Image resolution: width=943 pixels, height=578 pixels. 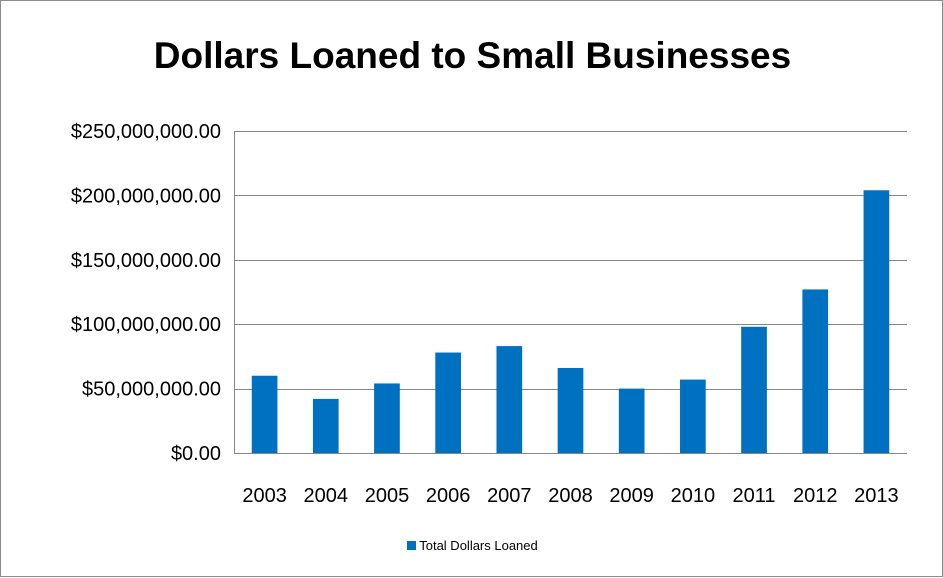 I want to click on legend: Total Dollars Loaned, so click(x=472, y=546).